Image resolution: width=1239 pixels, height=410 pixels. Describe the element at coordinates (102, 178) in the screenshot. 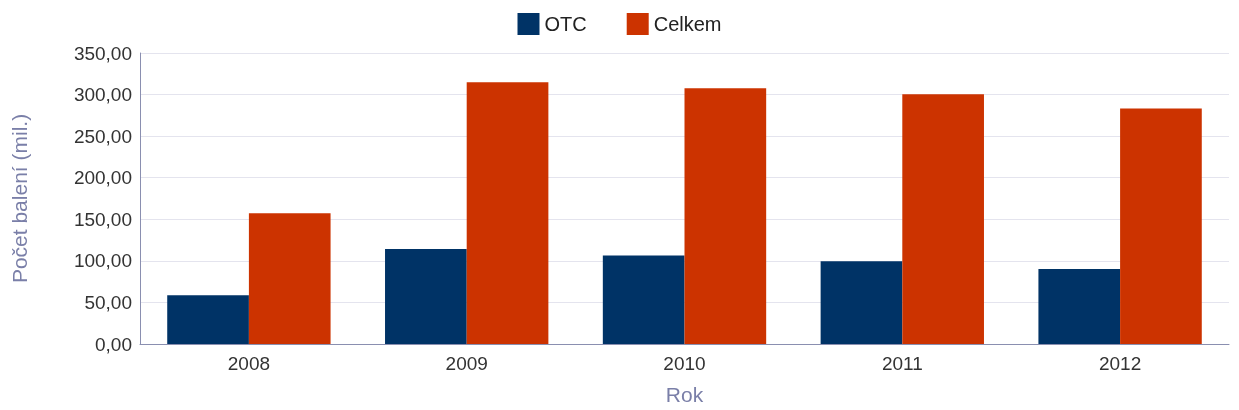

I see `y-tick-label: 200,00` at that location.